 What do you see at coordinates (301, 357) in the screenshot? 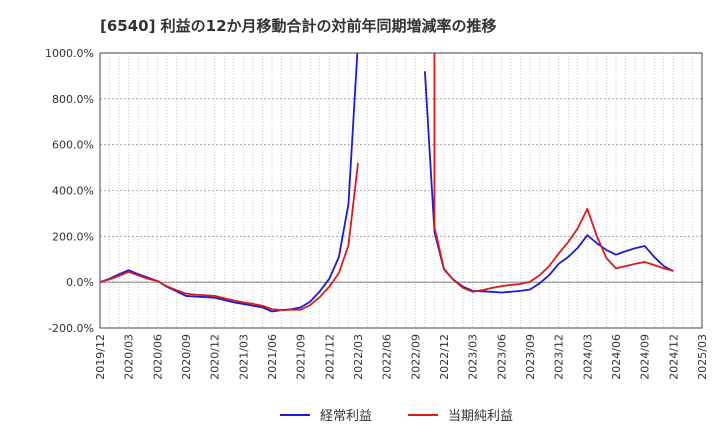
I see `x-tick-label: 2021/09` at bounding box center [301, 357].